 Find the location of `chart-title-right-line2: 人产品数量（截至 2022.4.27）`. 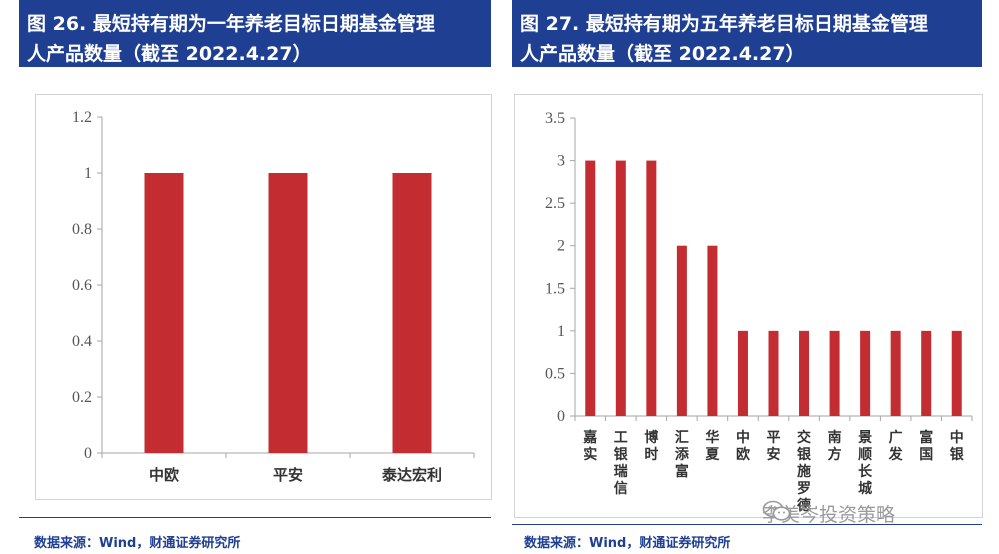

chart-title-right-line2: 人产品数量（截至 2022.4.27） is located at coordinates (662, 54).